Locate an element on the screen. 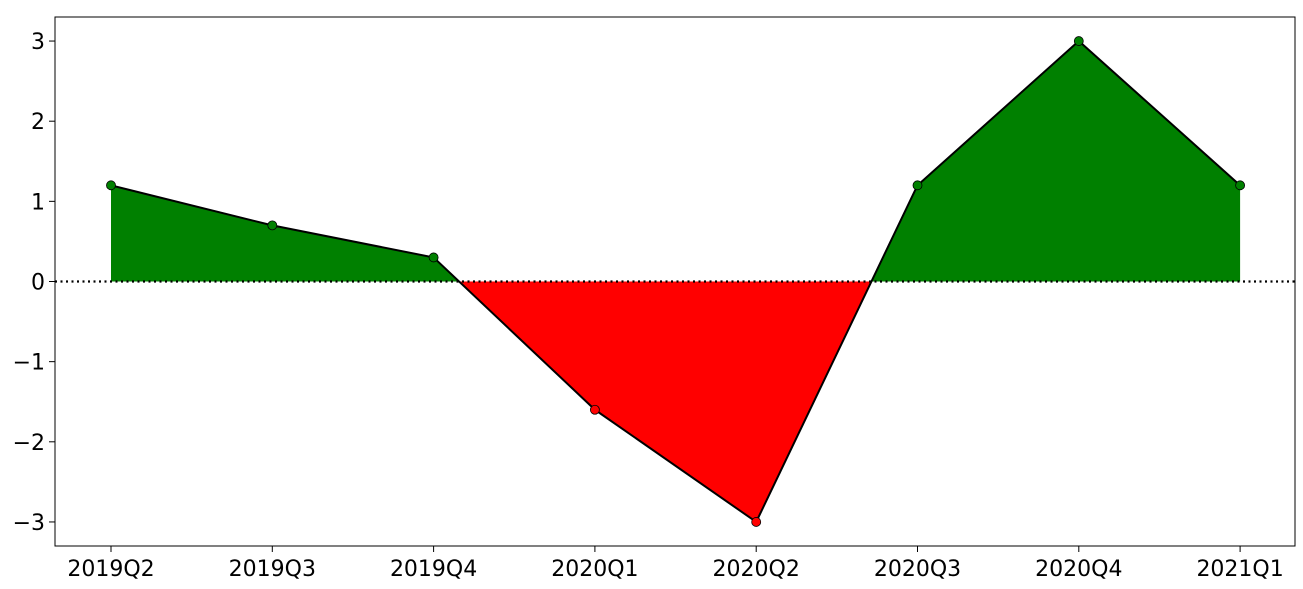  data-point-2019Q3 is located at coordinates (272, 225).